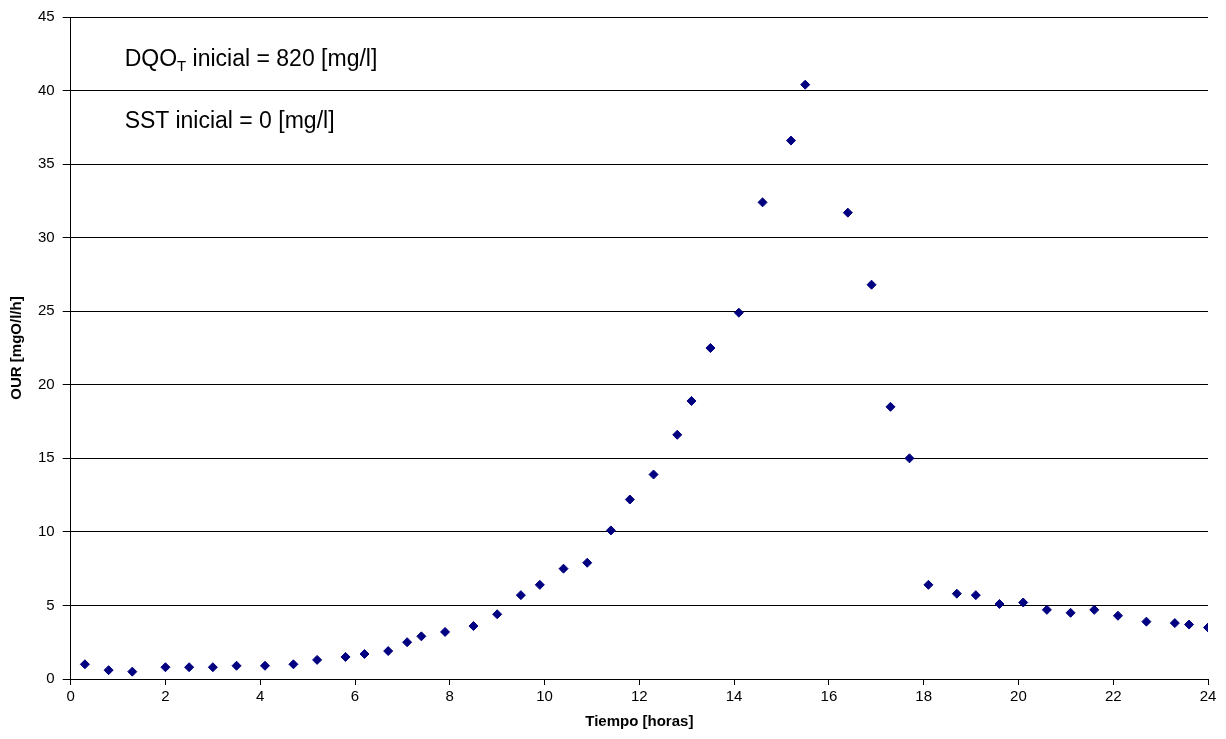 The height and width of the screenshot is (739, 1226). What do you see at coordinates (544, 696) in the screenshot?
I see `x-tick-label: 10` at bounding box center [544, 696].